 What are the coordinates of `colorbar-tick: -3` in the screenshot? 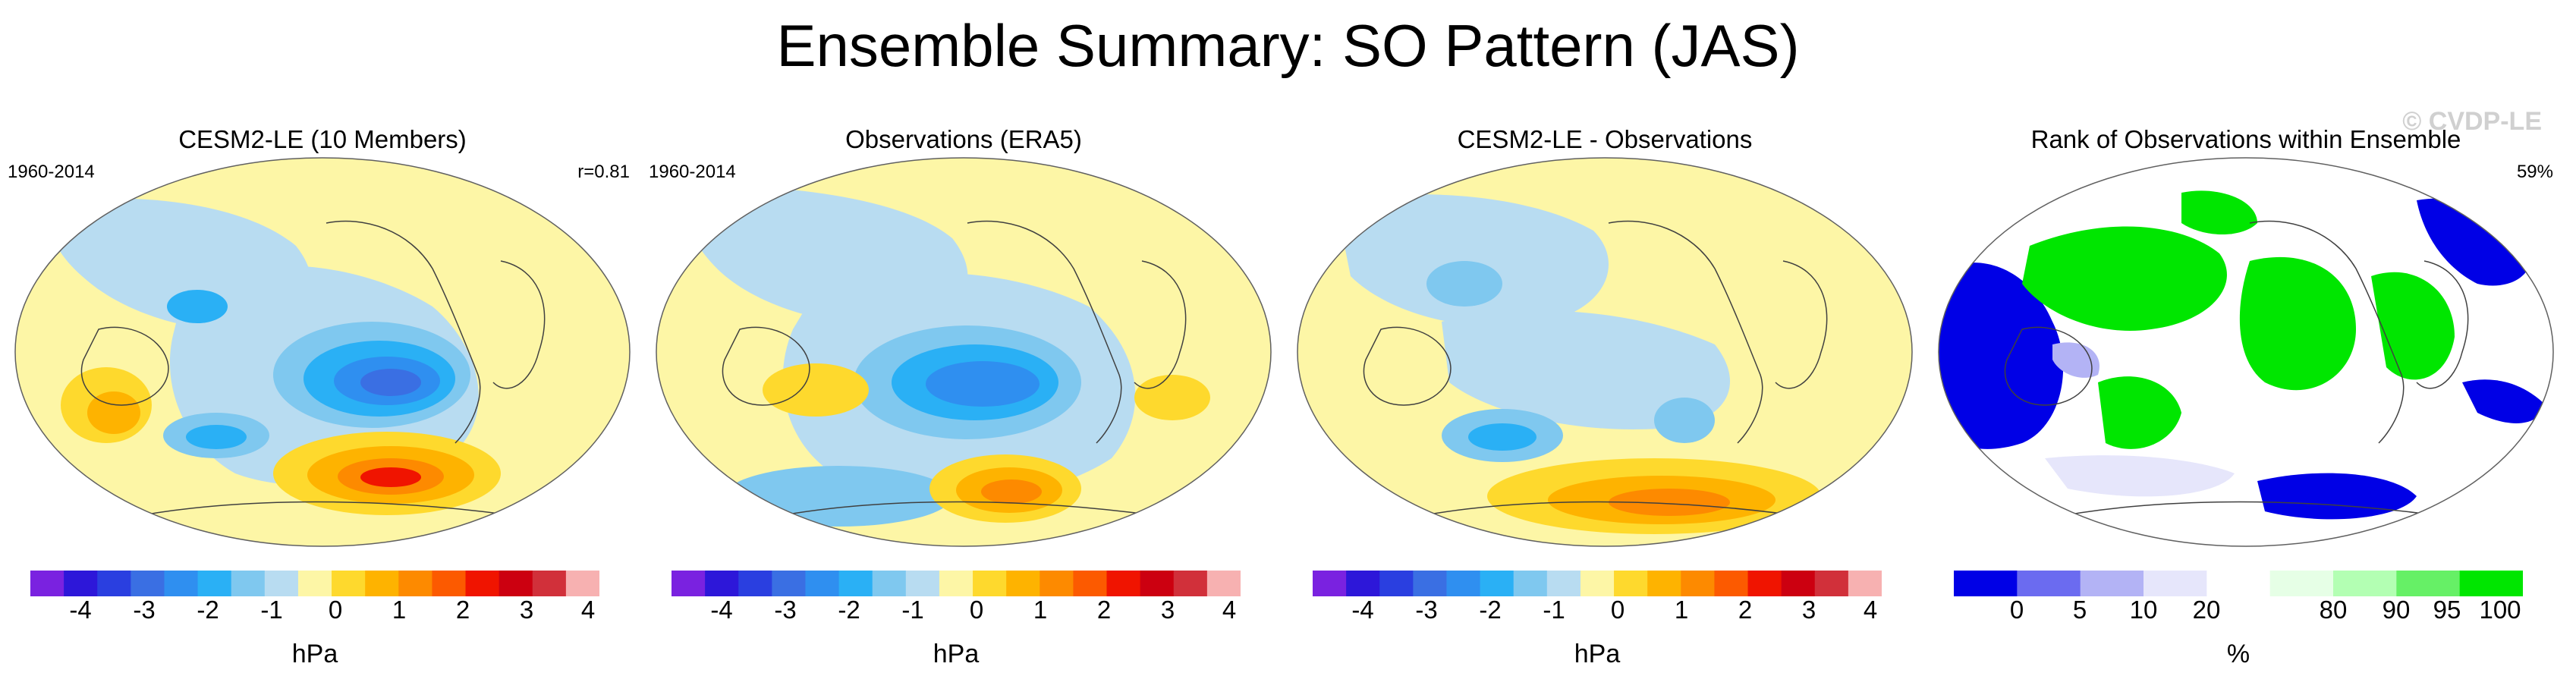 It's located at (785, 610).